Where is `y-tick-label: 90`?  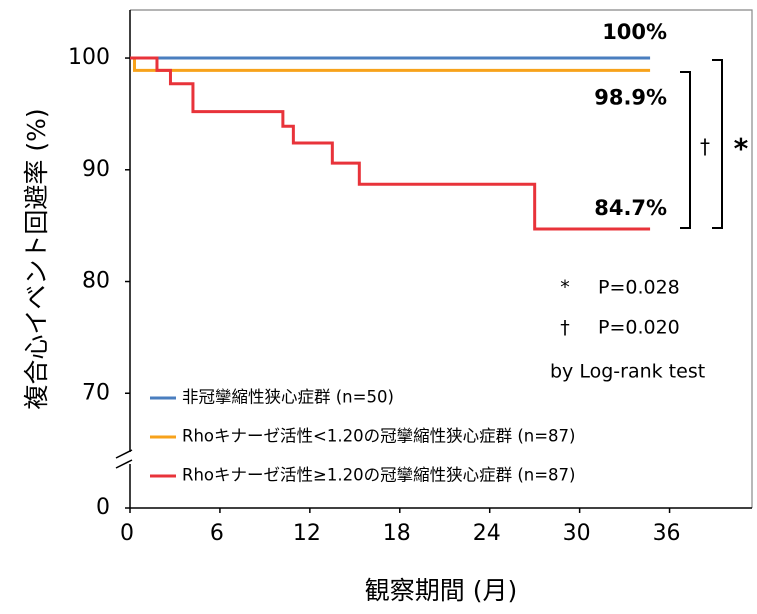
y-tick-label: 90 is located at coordinates (96, 169).